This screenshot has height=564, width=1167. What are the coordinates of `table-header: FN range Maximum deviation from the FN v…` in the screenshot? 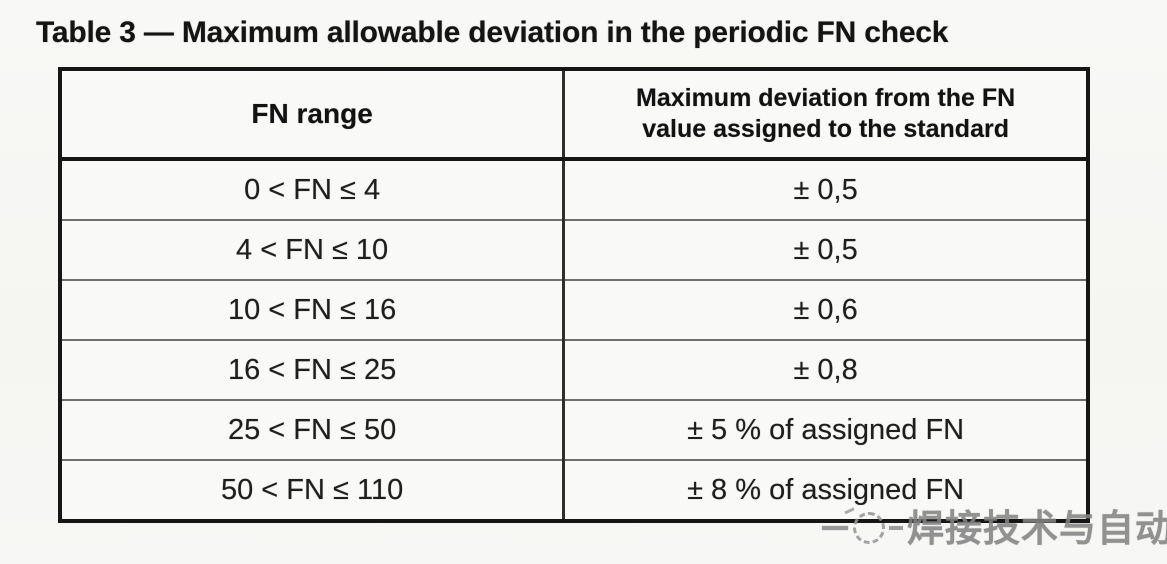 It's located at (574, 115).